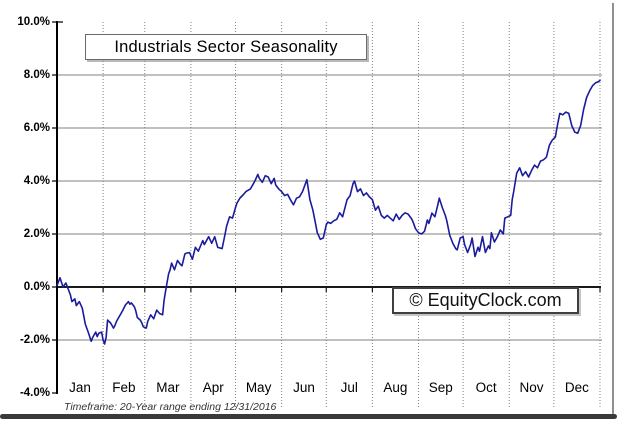 This screenshot has height=424, width=617. Describe the element at coordinates (80, 387) in the screenshot. I see `x-axis-month-label: Jan` at that location.